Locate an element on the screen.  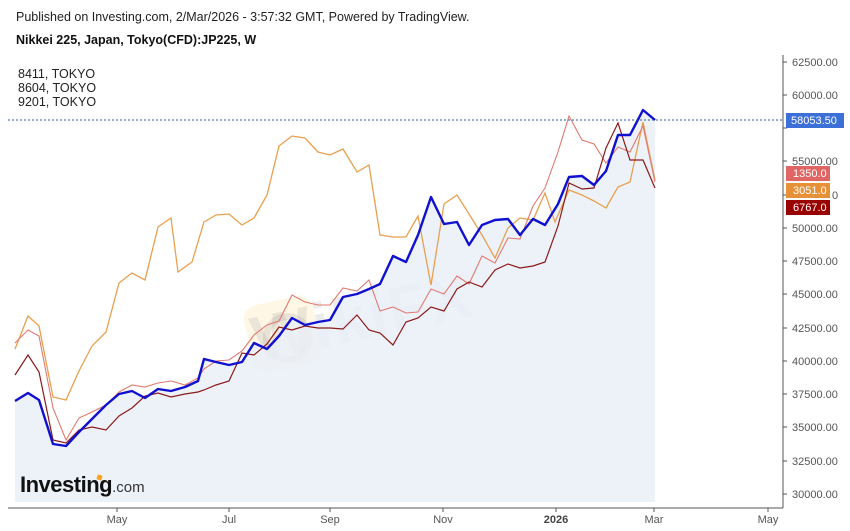
x-tick-label: 2026 is located at coordinates (556, 520).